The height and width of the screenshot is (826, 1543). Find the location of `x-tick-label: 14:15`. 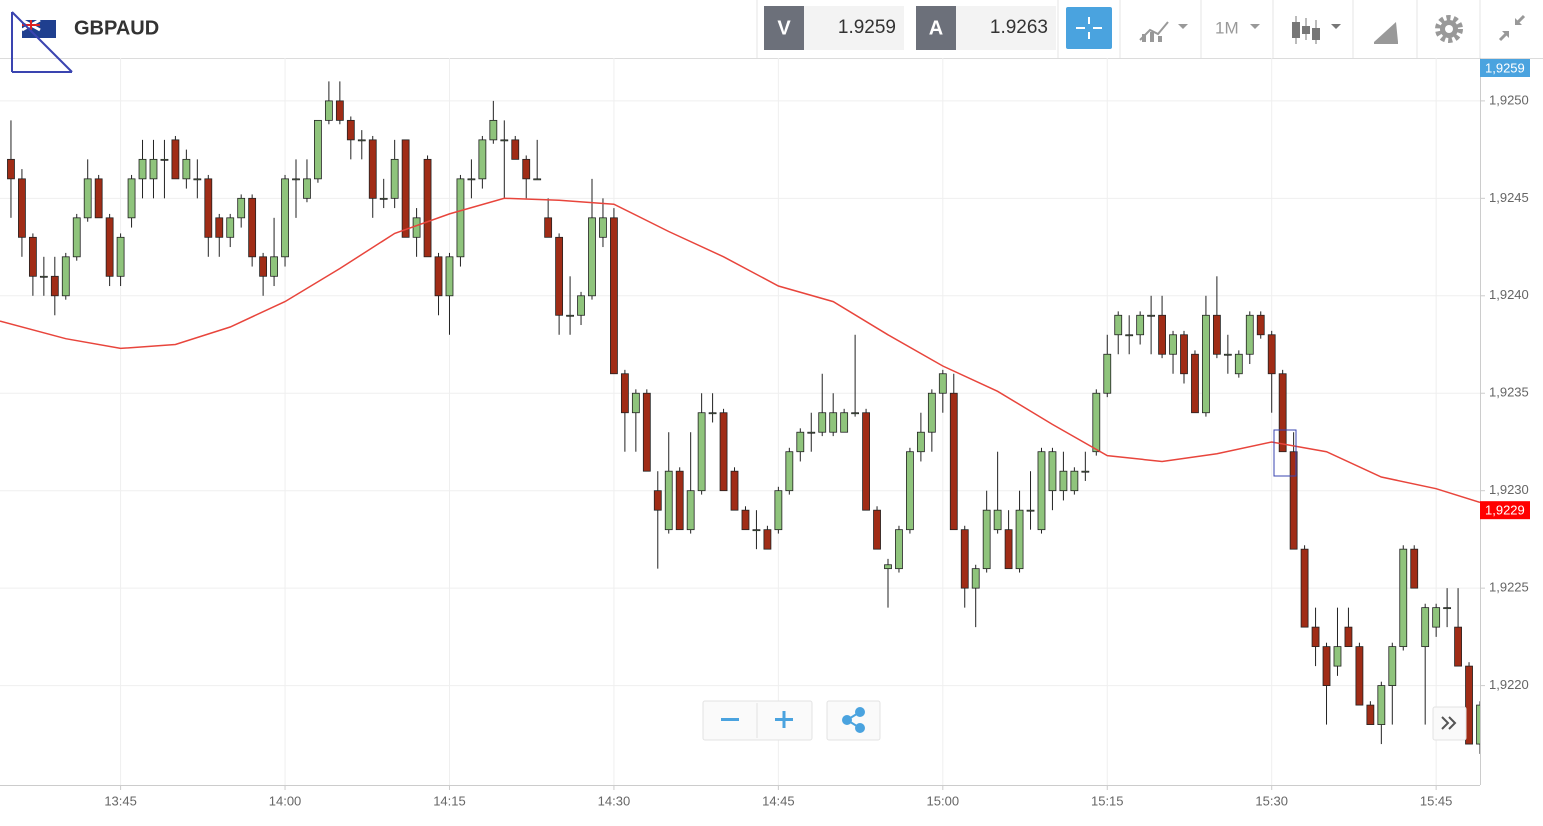

x-tick-label: 14:15 is located at coordinates (449, 800).